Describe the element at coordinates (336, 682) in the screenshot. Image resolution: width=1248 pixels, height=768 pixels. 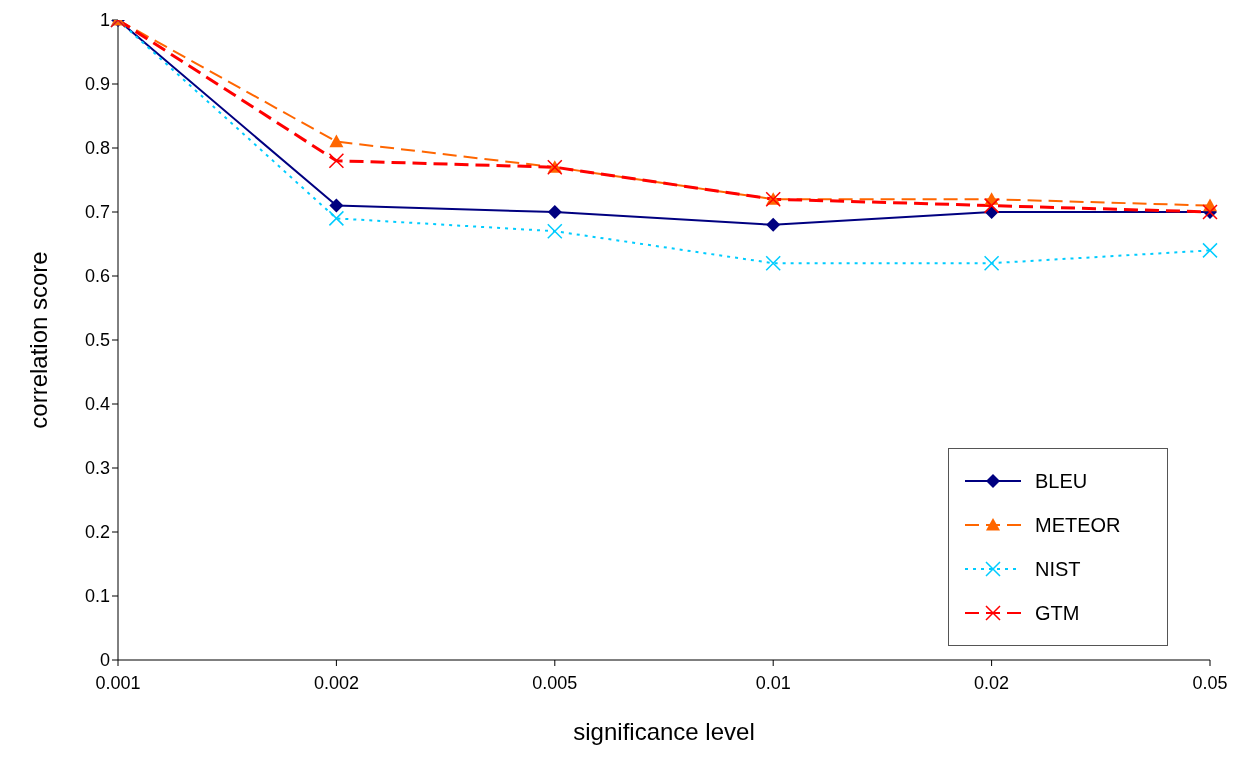
I see `x-tick-label: 0.002` at that location.